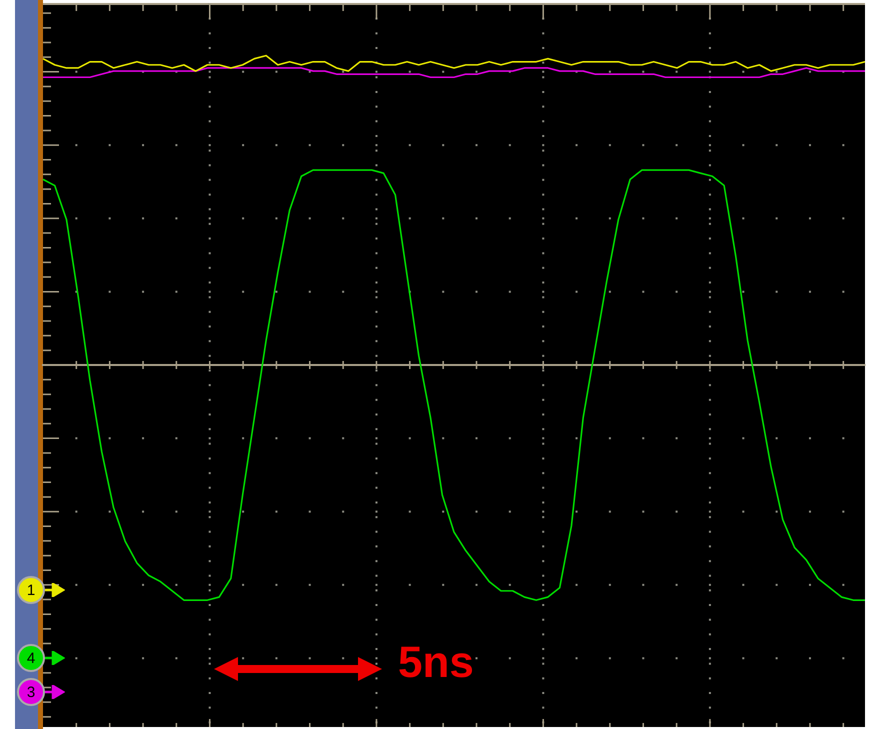 The height and width of the screenshot is (729, 871). Describe the element at coordinates (436, 663) in the screenshot. I see `text: 5ns` at that location.